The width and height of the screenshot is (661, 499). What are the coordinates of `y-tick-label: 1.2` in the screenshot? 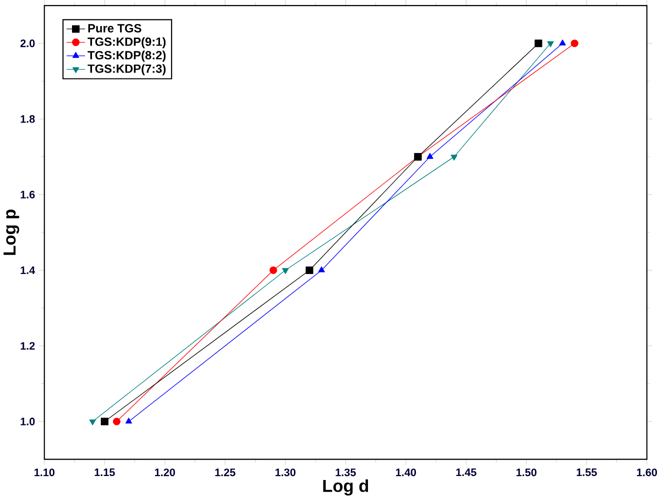 It's located at (27, 346).